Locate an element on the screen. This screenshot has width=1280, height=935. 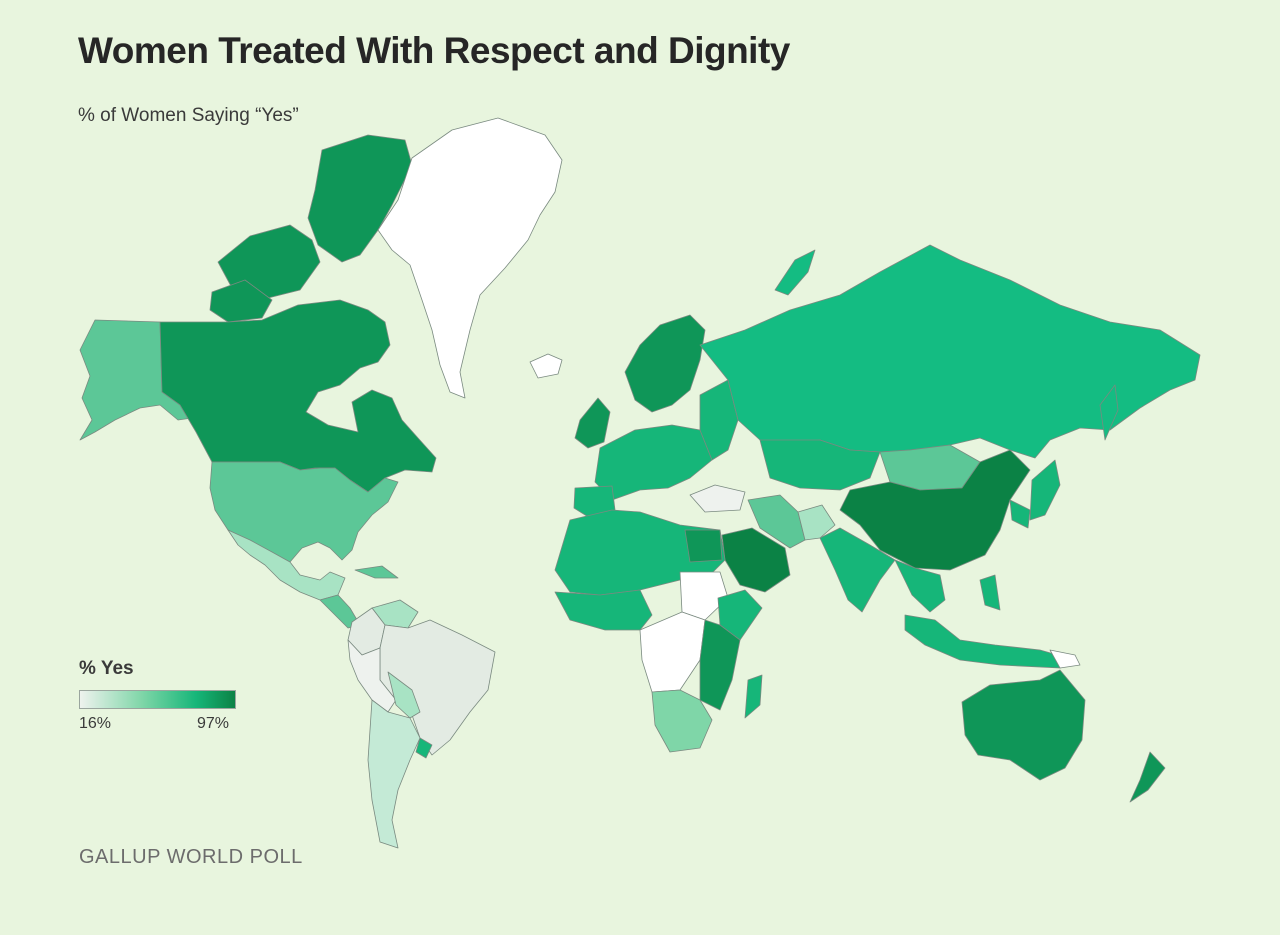
legend-title: % Yes is located at coordinates (106, 668).